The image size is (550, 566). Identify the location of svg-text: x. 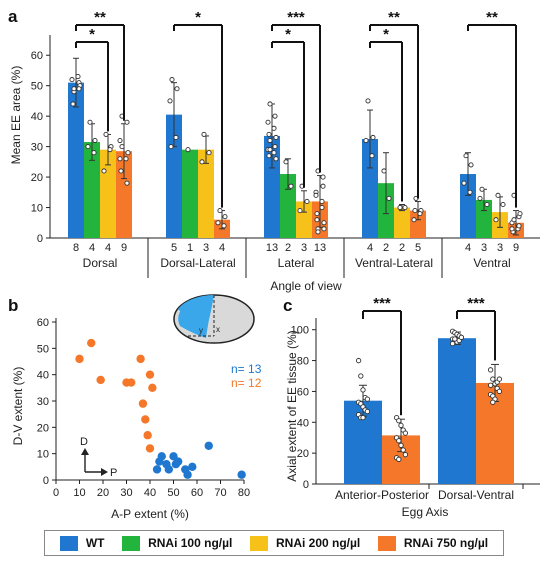
(218, 329).